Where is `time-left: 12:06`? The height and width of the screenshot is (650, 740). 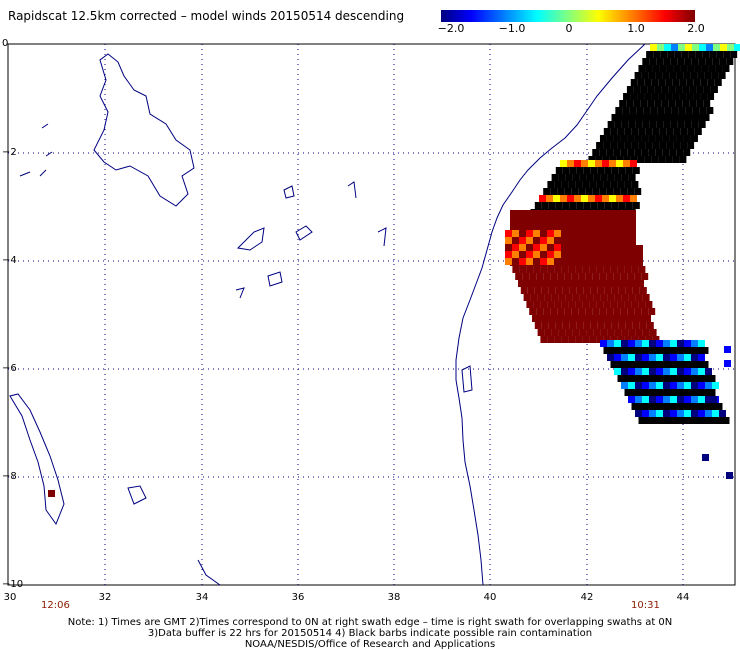 time-left: 12:06 is located at coordinates (55, 605).